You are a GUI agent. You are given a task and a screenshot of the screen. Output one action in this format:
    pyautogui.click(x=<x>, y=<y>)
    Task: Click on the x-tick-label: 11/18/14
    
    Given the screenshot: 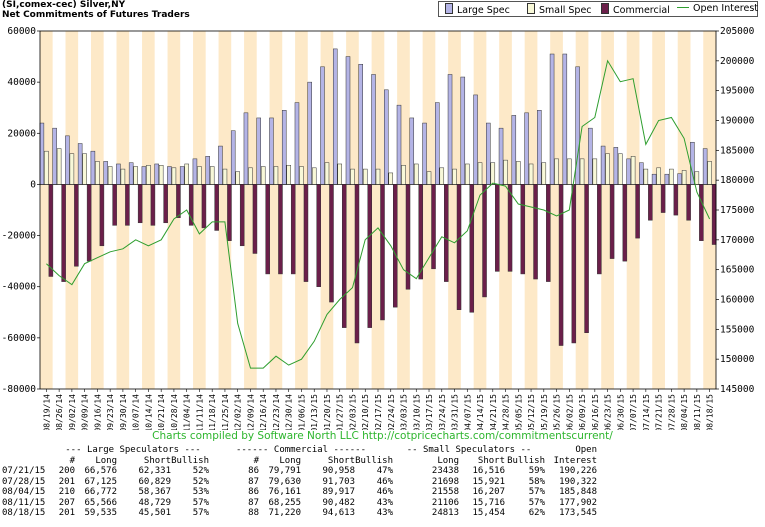 What is the action you would take?
    pyautogui.click(x=212, y=412)
    